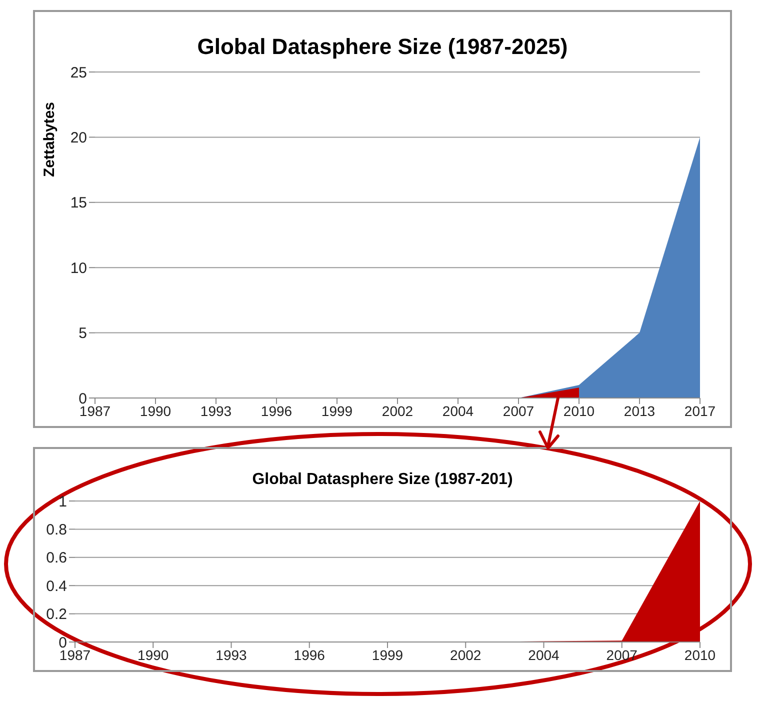  I want to click on y-tick-label: 15, so click(78, 203).